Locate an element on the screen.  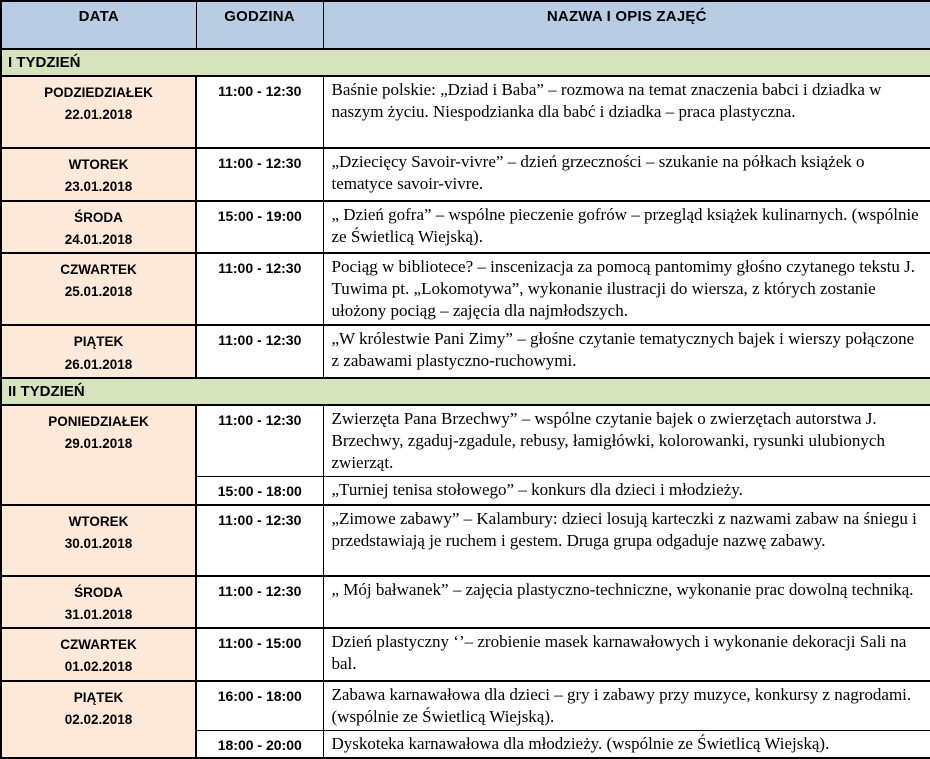
section-row-week2: II TYDZIEŃ is located at coordinates (465, 391).